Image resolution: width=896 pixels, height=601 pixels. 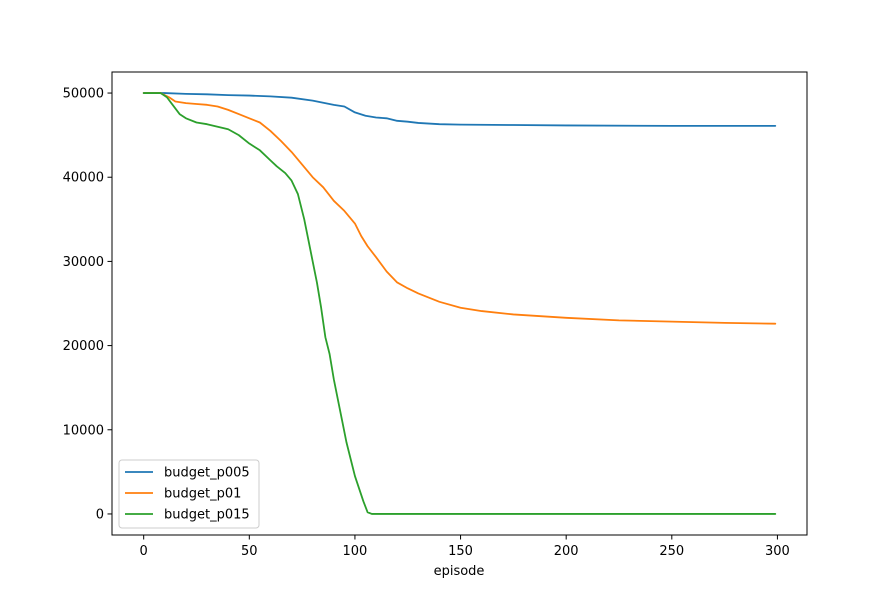 I want to click on x-axis-ticks: 0 50 100 150 200 250 300, so click(x=465, y=547).